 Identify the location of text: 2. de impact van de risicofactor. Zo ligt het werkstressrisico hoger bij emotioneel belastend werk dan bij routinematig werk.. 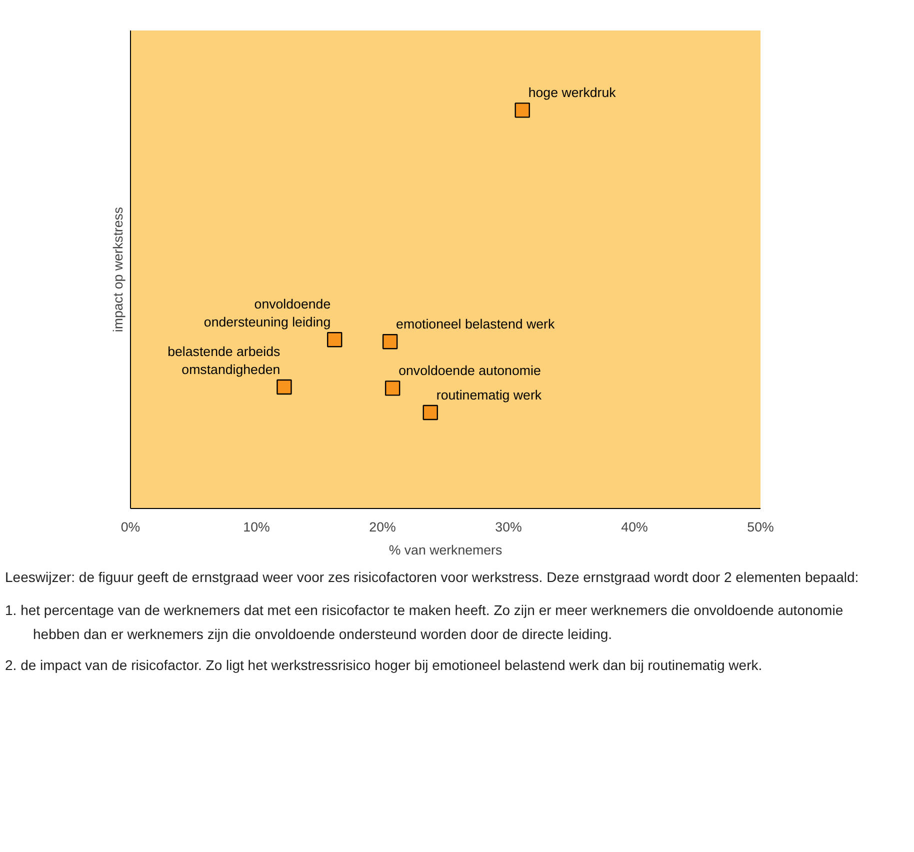
(384, 665).